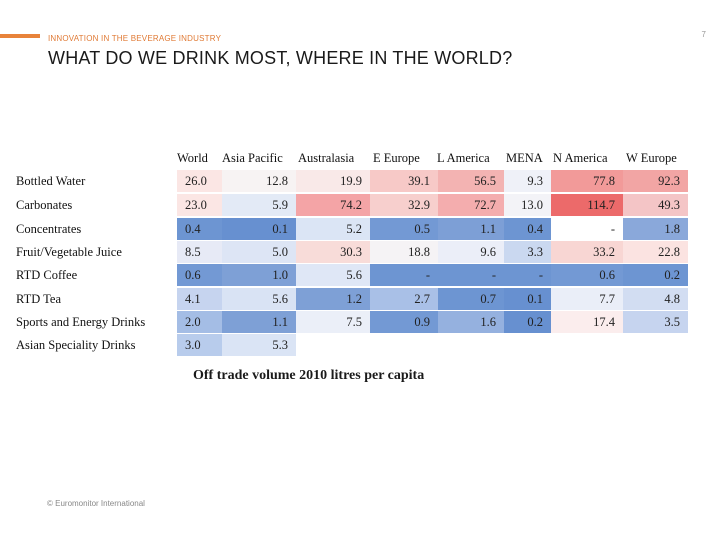 This screenshot has height=540, width=720. Describe the element at coordinates (655, 229) in the screenshot. I see `heatmap-cell: 1.8` at that location.